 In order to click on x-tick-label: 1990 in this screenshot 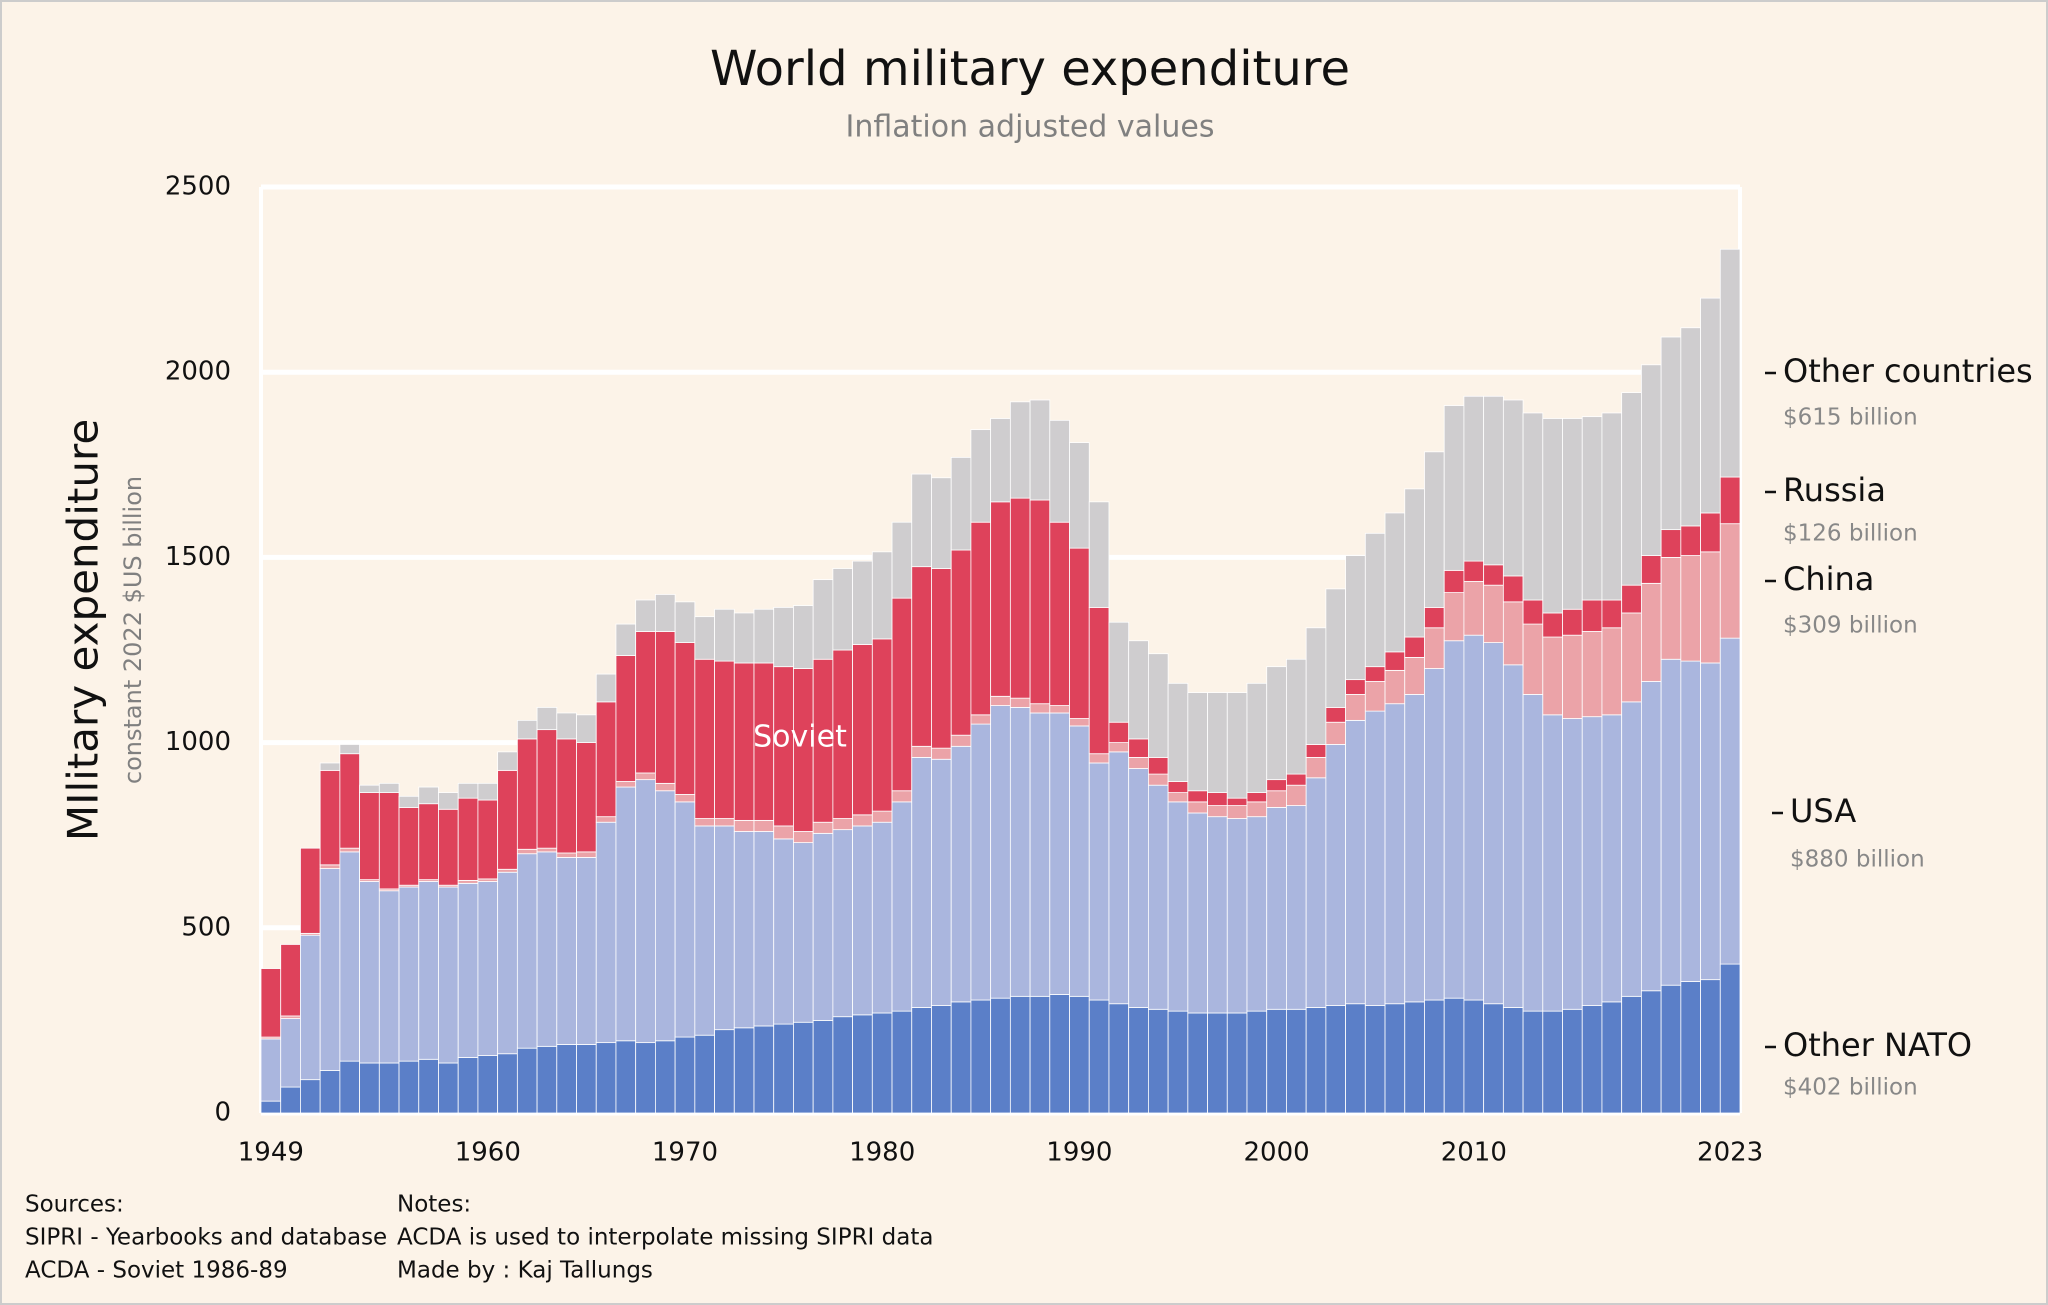, I will do `click(1079, 1153)`.